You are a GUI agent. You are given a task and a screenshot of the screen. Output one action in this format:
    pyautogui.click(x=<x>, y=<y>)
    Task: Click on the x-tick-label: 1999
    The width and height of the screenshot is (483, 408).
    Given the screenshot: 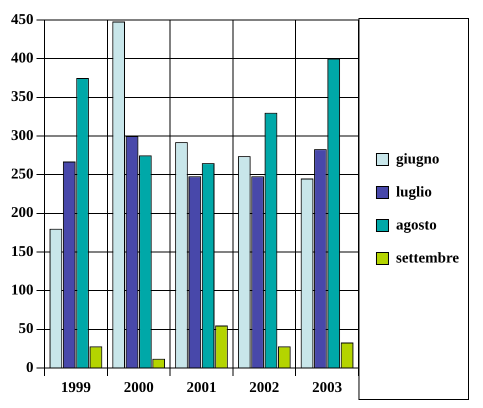 What is the action you would take?
    pyautogui.click(x=75, y=388)
    